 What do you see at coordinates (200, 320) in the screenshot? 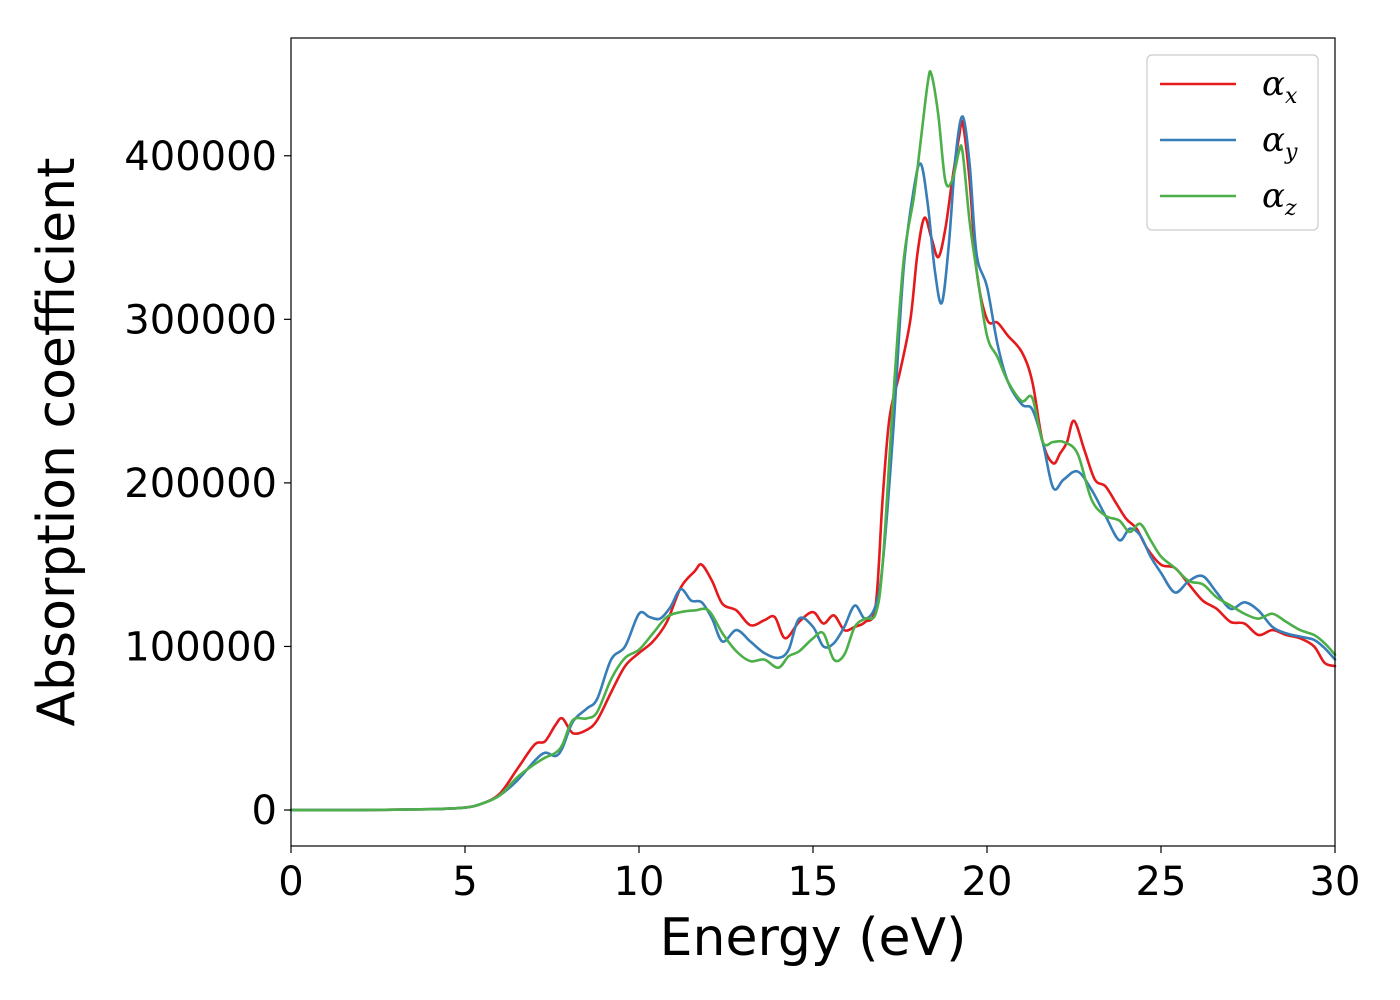
I see `y-tick-label: 300000` at bounding box center [200, 320].